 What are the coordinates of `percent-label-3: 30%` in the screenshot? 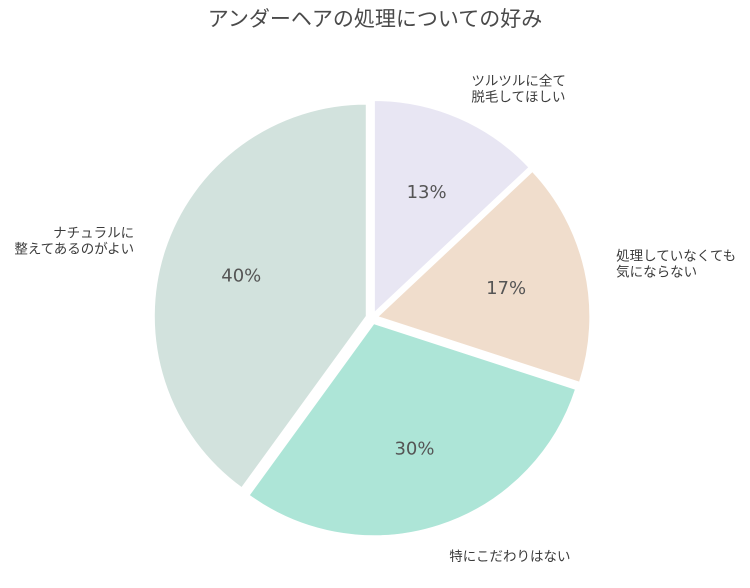 It's located at (414, 449).